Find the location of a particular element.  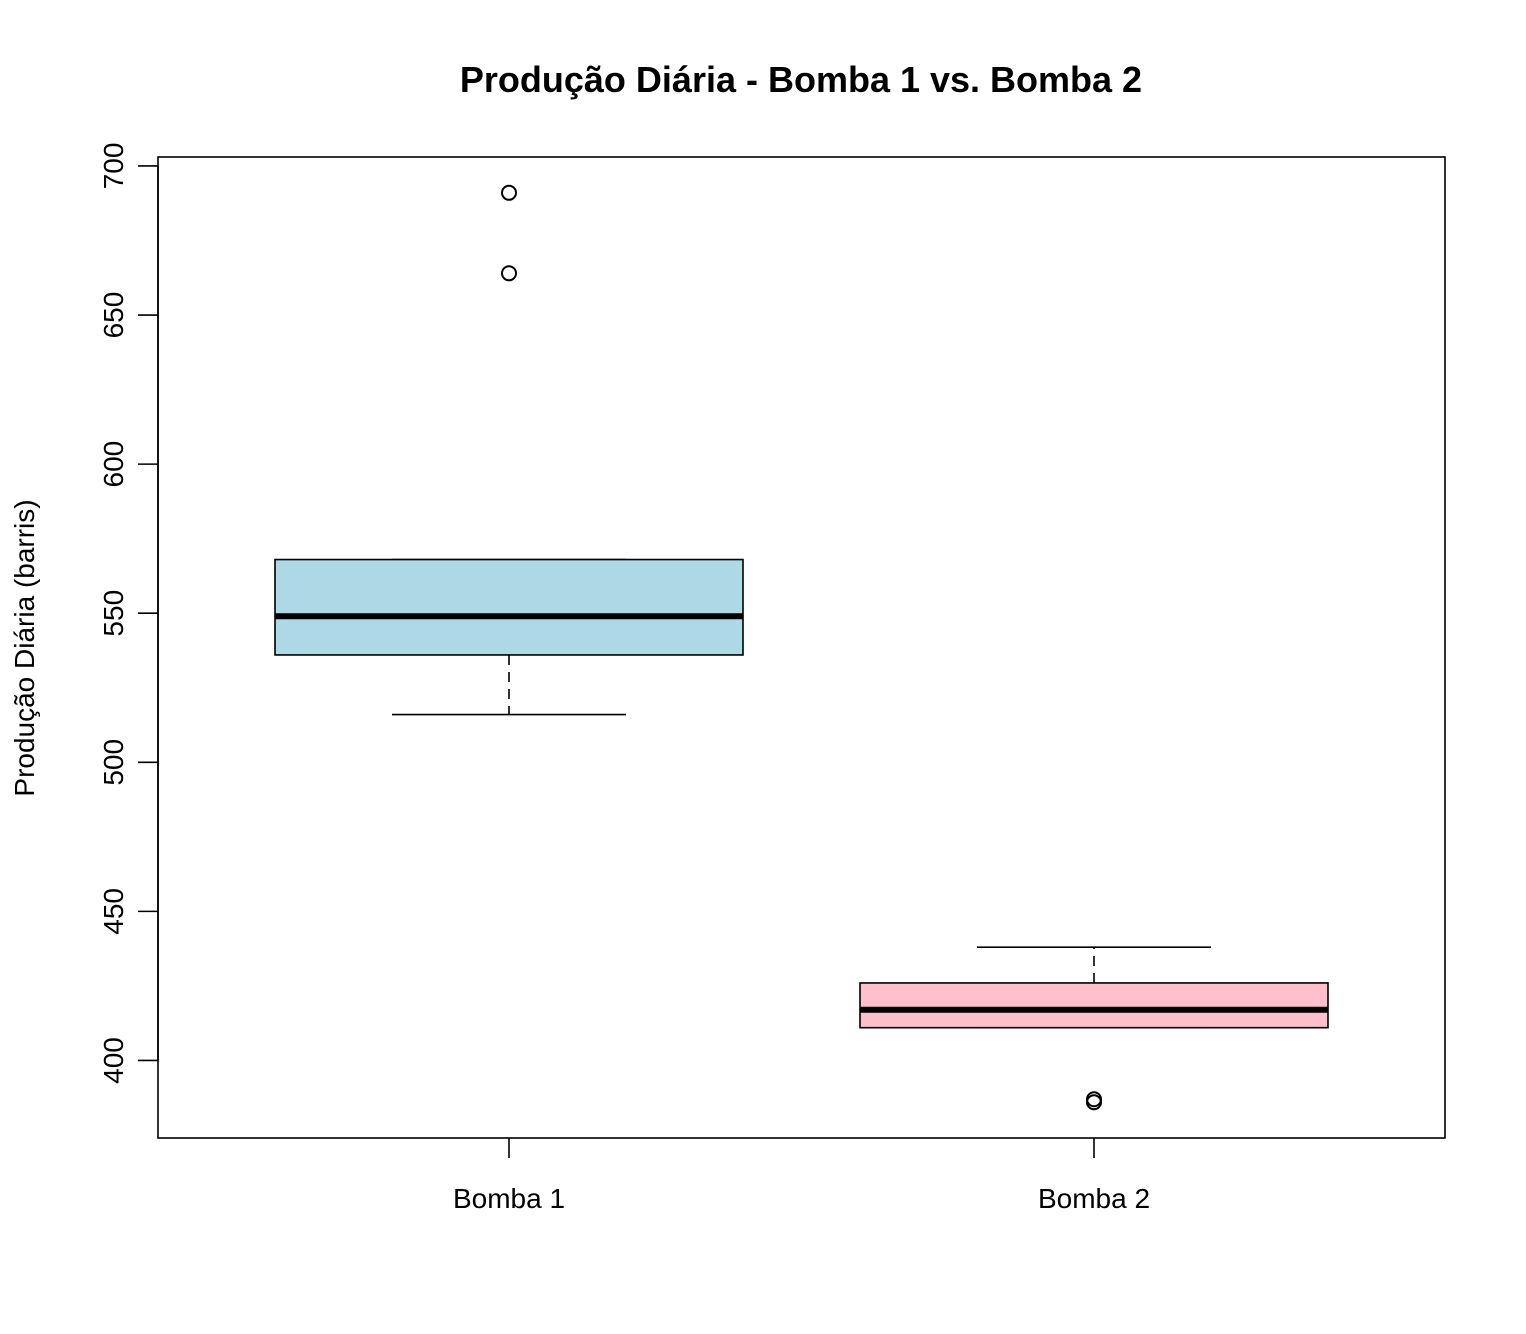

y-tick-label: 450 is located at coordinates (113, 911).